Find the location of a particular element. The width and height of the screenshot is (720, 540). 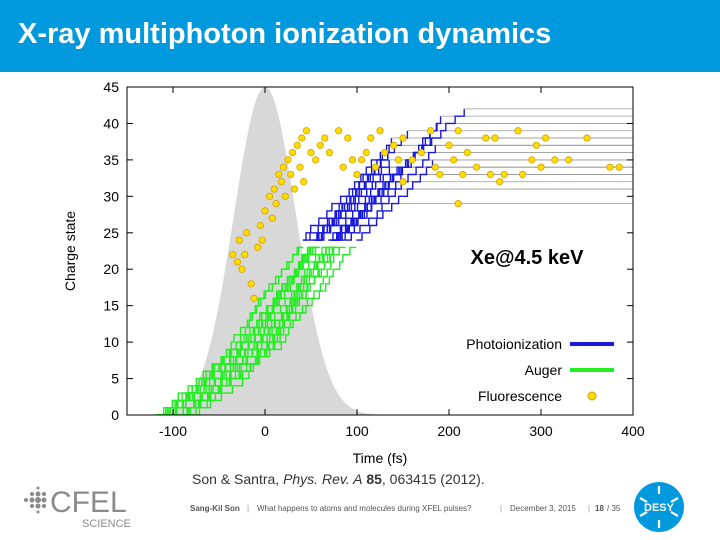

desy-logo: DESY is located at coordinates (659, 507).